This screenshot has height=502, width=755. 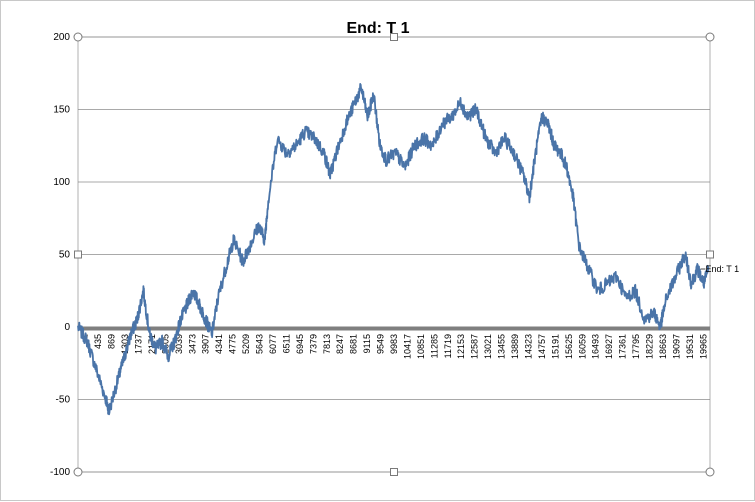 I want to click on chart-title: End: T 1, so click(x=377, y=28).